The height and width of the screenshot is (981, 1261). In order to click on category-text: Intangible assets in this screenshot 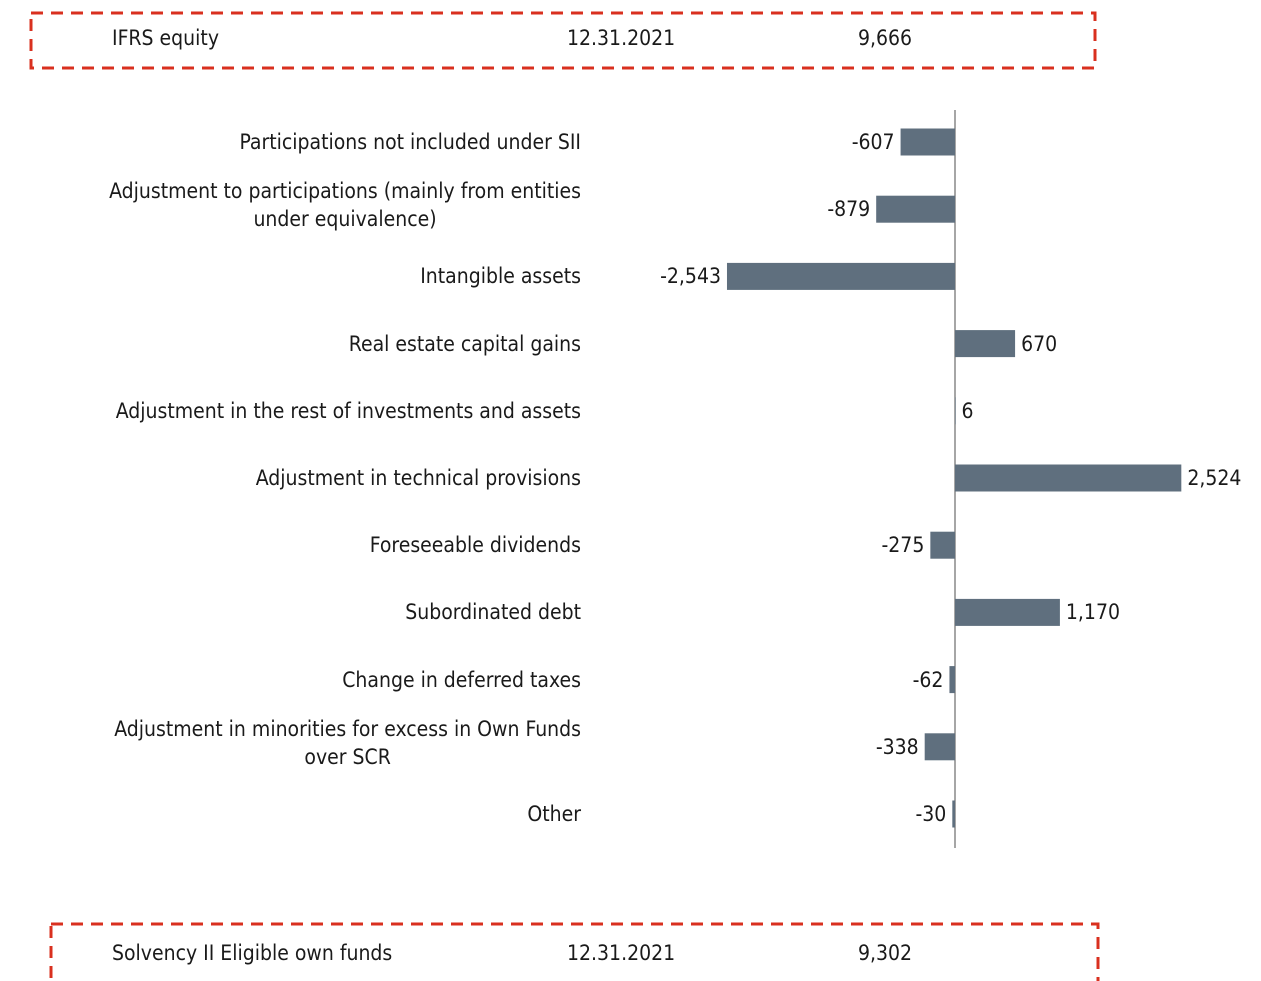, I will do `click(500, 276)`.